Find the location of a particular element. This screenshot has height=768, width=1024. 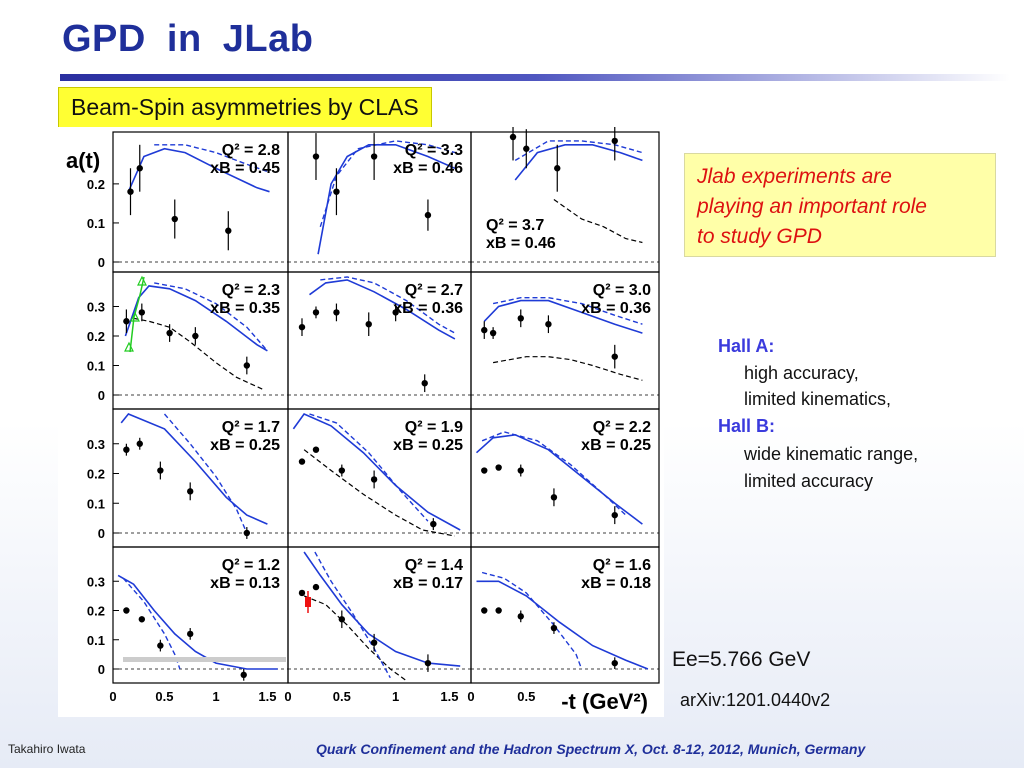

x-tick-label: 1 is located at coordinates (215, 696).